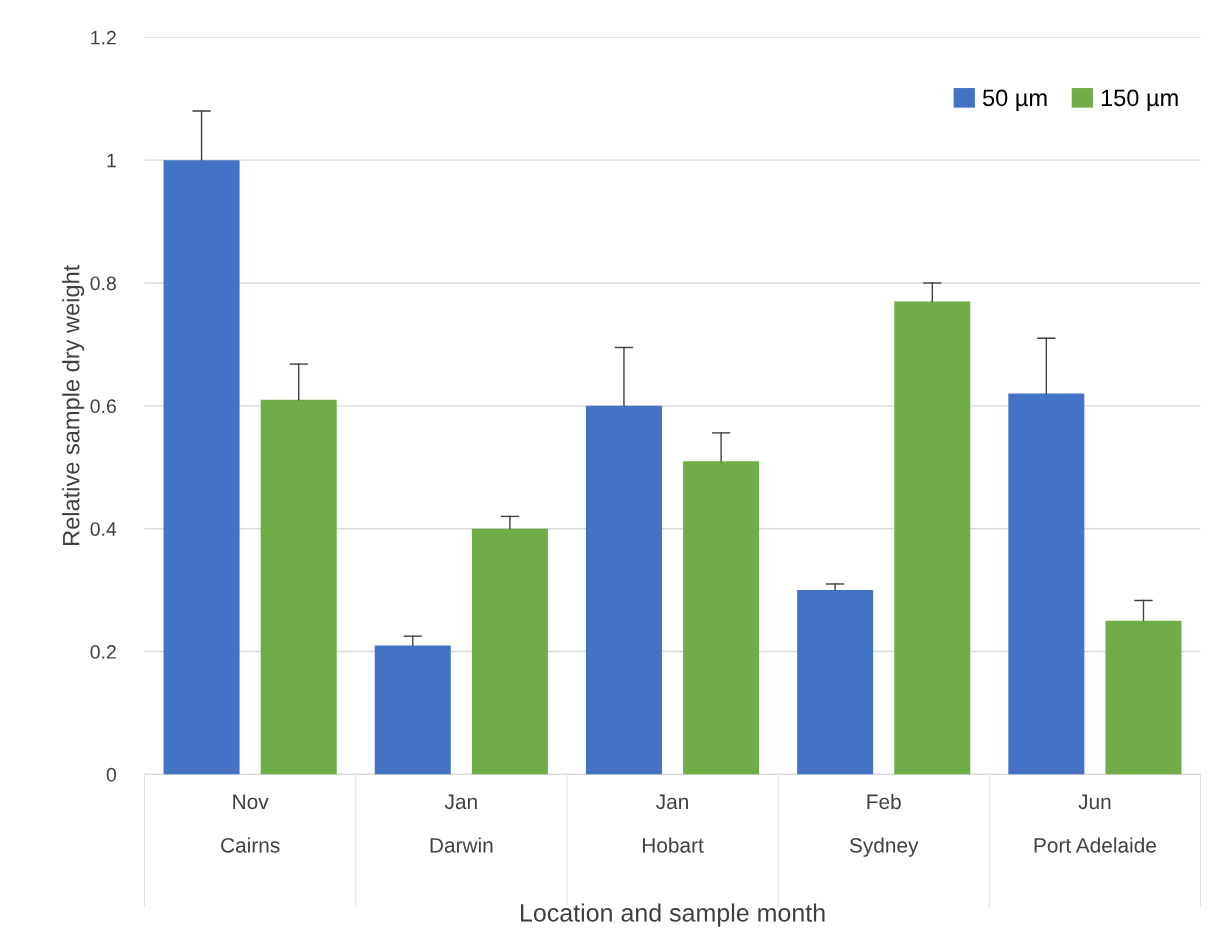  I want to click on y-axis-title: Relative sample dry weight, so click(73, 404).